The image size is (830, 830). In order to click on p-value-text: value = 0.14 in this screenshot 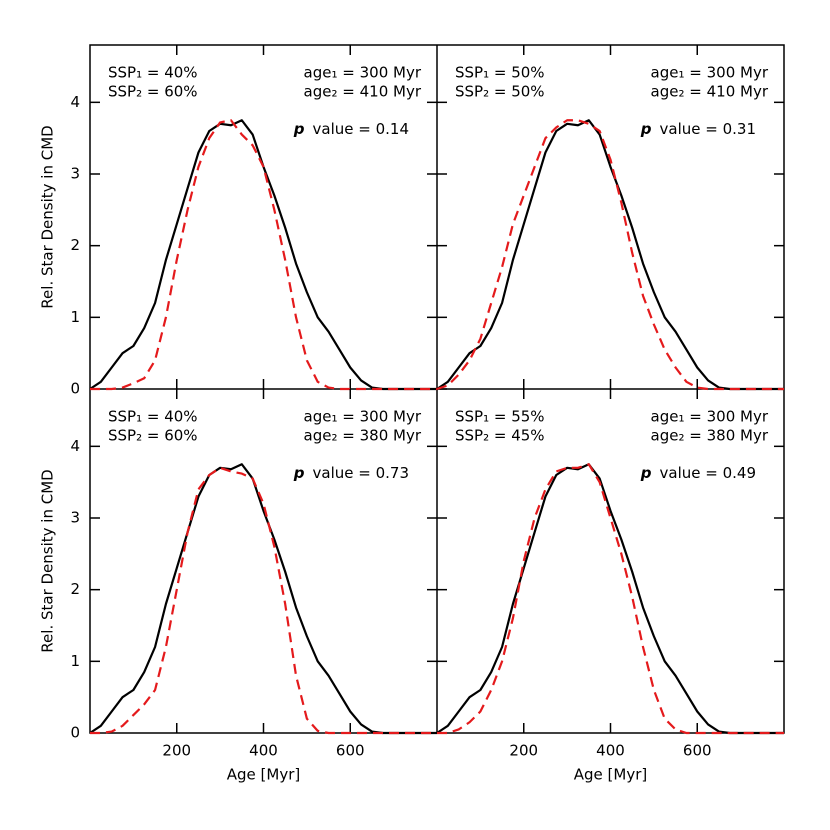, I will do `click(361, 129)`.